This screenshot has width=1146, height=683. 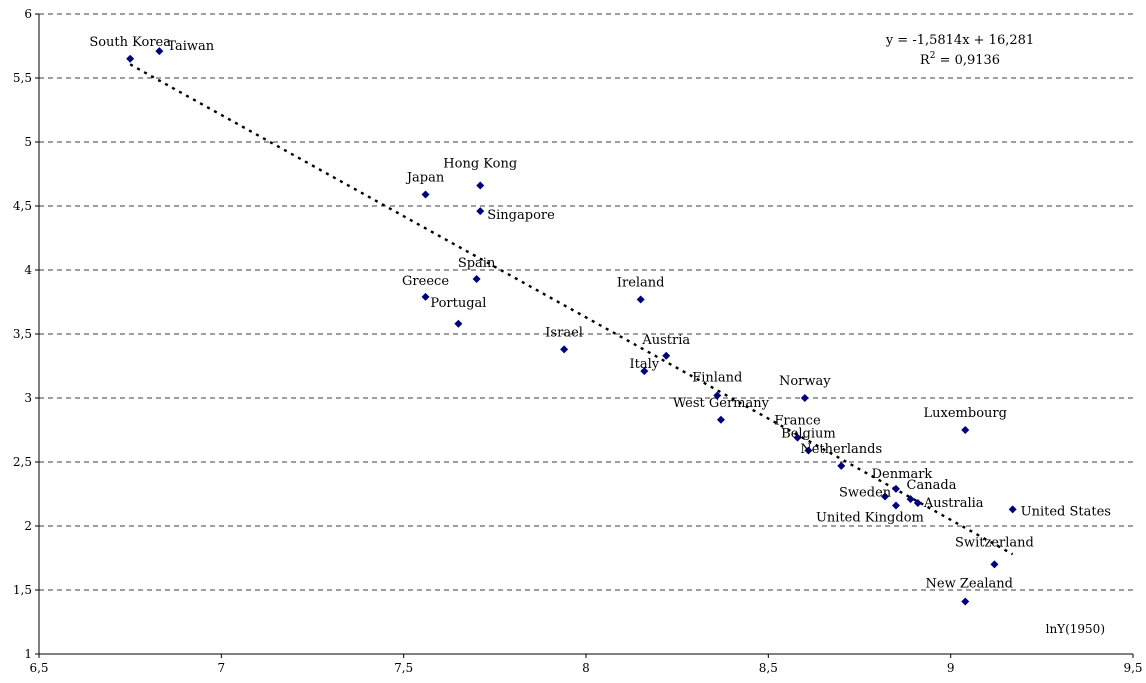 I want to click on r-squared-text: R2 = 0,9136, so click(x=960, y=59).